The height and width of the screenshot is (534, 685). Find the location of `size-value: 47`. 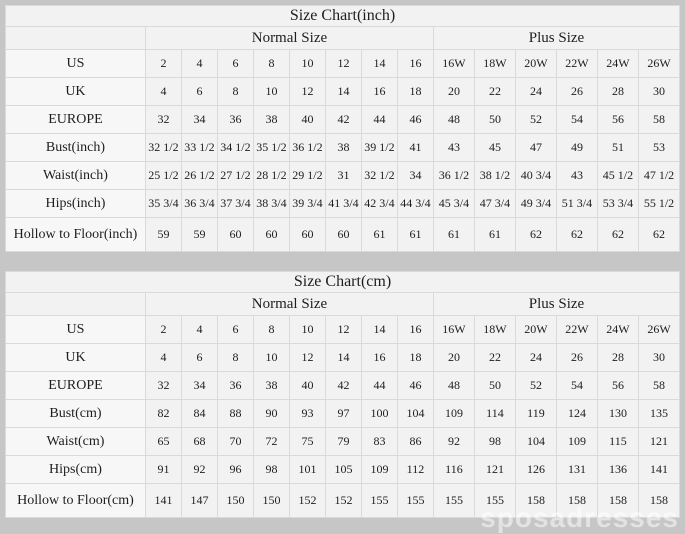

size-value: 47 is located at coordinates (535, 147).